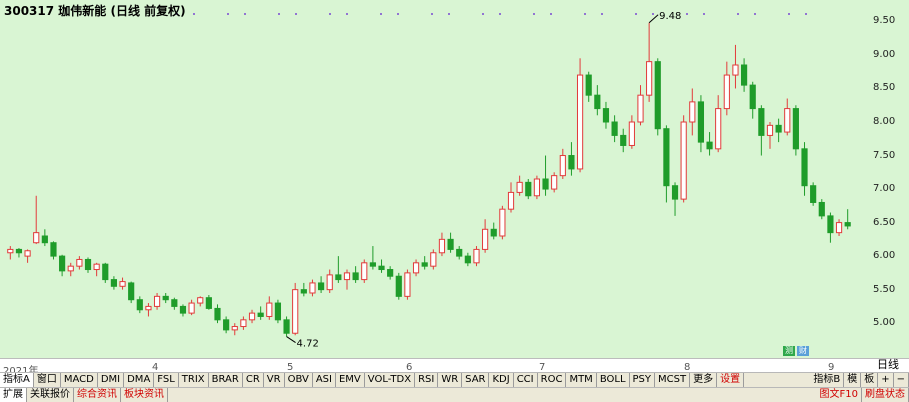 This screenshot has height=402, width=909. I want to click on tab-row1_tabs-12: EMV, so click(350, 380).